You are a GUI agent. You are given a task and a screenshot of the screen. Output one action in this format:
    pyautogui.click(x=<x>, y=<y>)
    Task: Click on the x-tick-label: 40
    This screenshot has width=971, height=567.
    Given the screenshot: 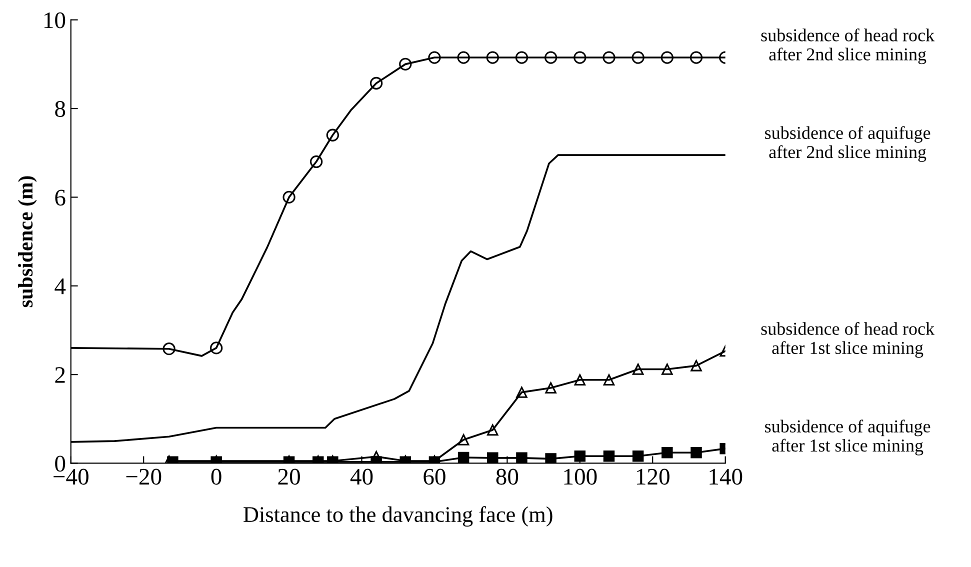 What is the action you would take?
    pyautogui.click(x=361, y=476)
    